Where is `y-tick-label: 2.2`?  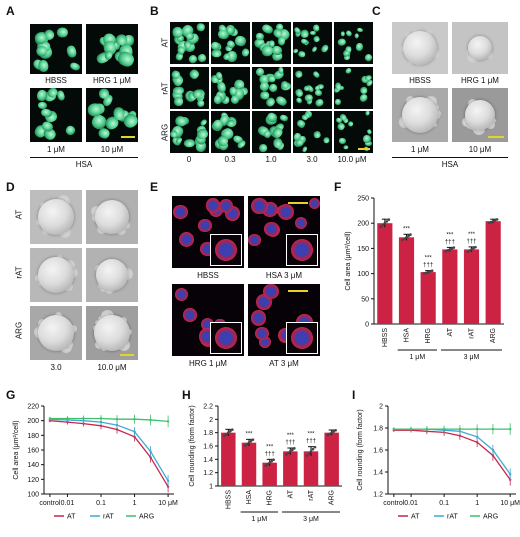 y-tick-label: 2.2 is located at coordinates (208, 407).